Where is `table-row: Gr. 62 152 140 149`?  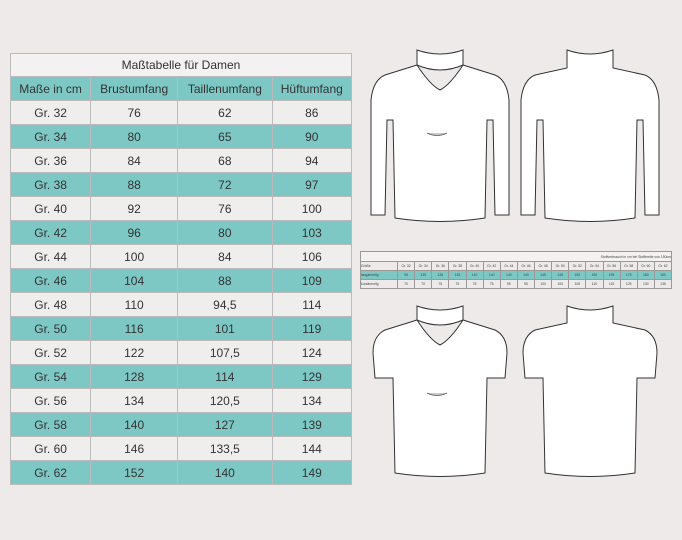 table-row: Gr. 62 152 140 149 is located at coordinates (181, 472).